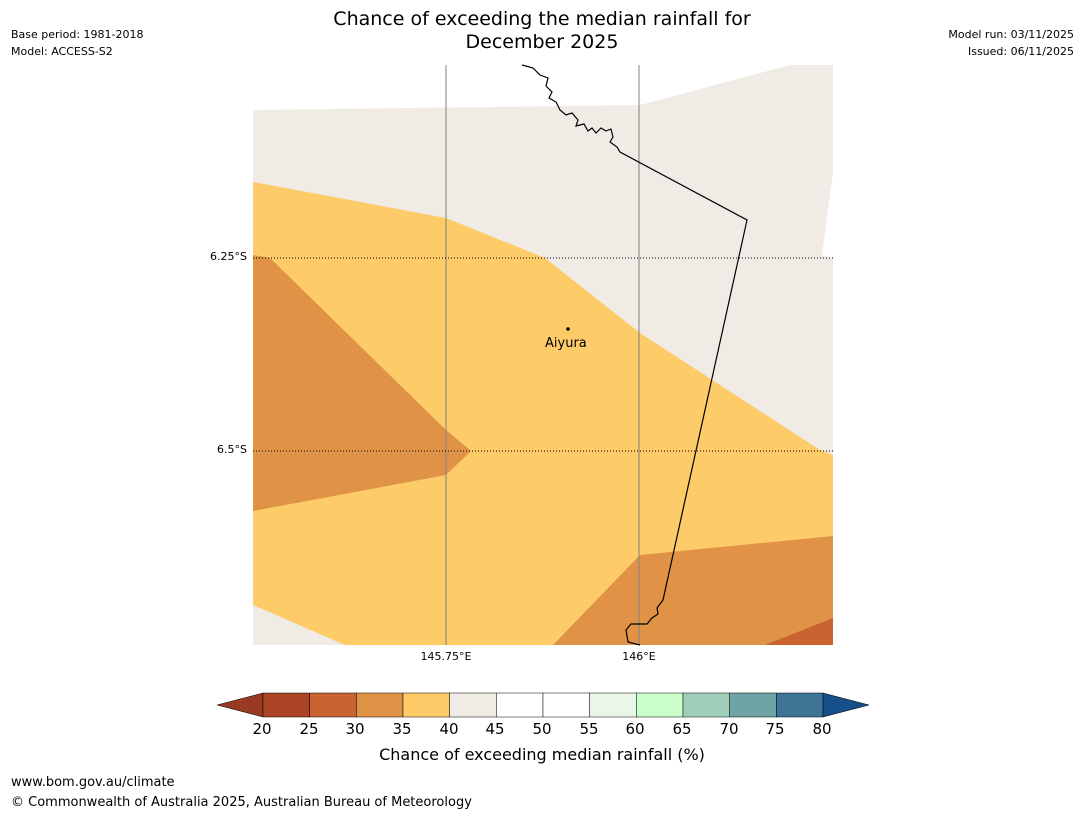 The width and height of the screenshot is (1085, 816). I want to click on province-boundary, so click(634, 355).